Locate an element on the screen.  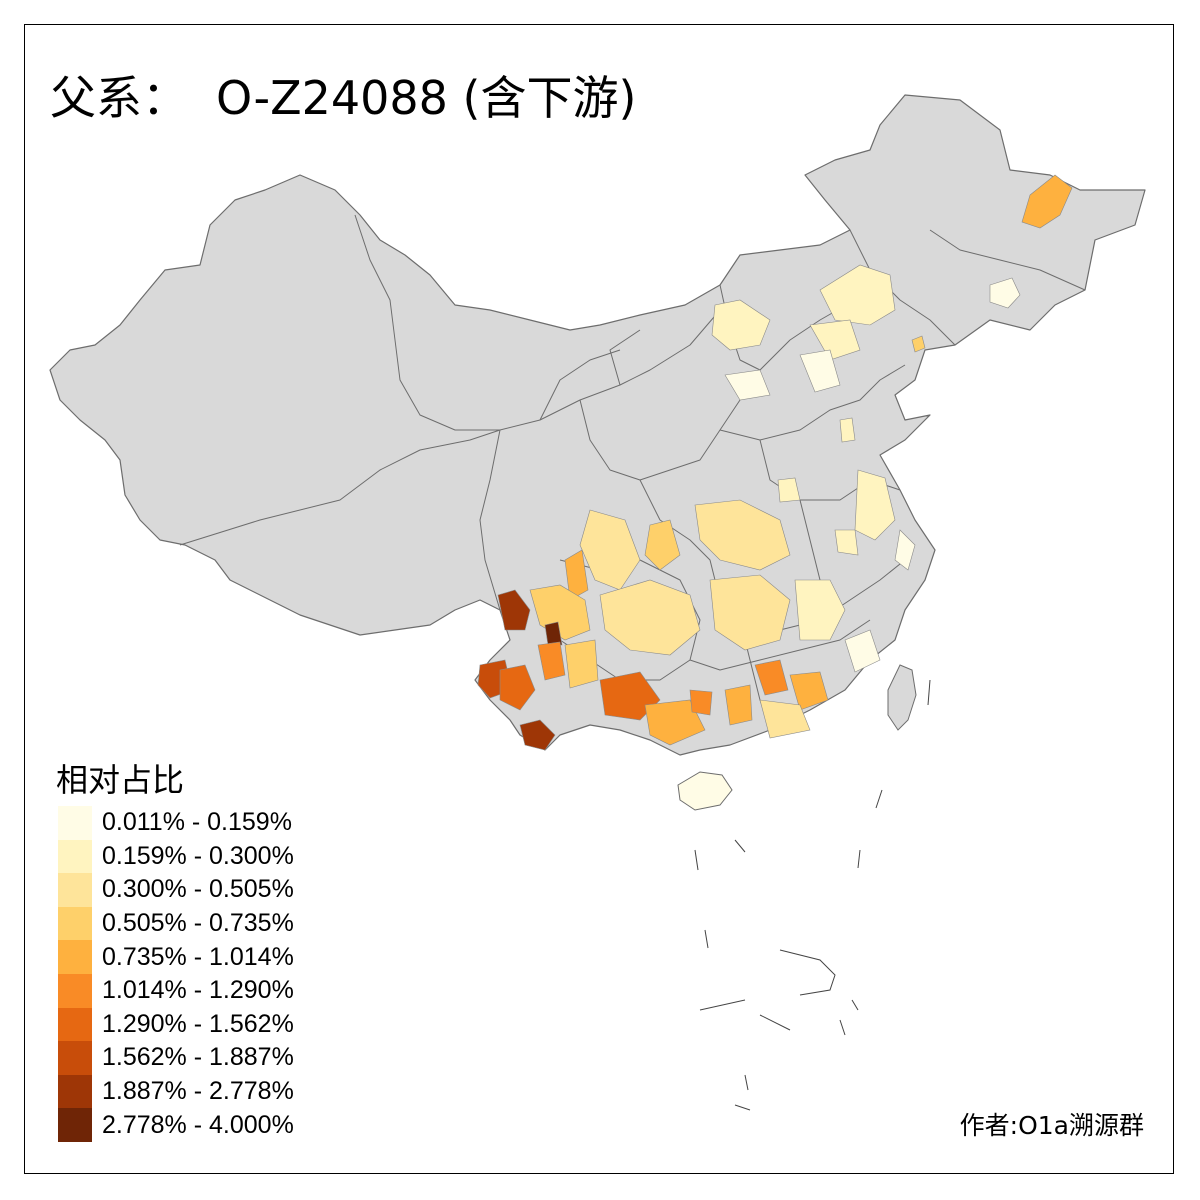
legend-item: 0.159% - 0.300% is located at coordinates (176, 856).